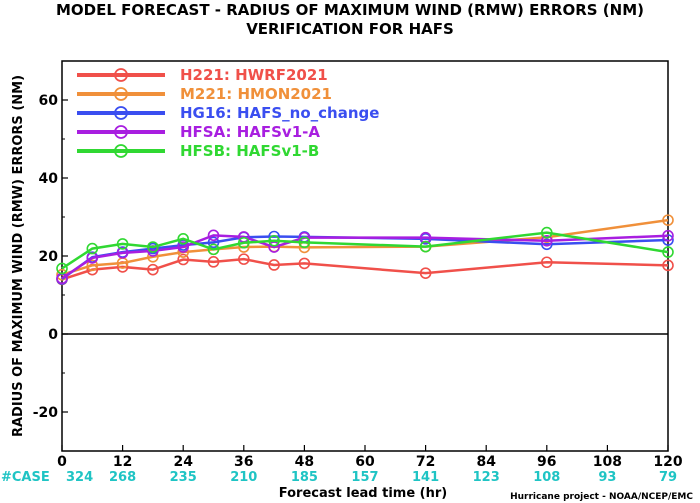 This screenshot has width=700, height=503. I want to click on x-tick-label: 120, so click(667, 462).